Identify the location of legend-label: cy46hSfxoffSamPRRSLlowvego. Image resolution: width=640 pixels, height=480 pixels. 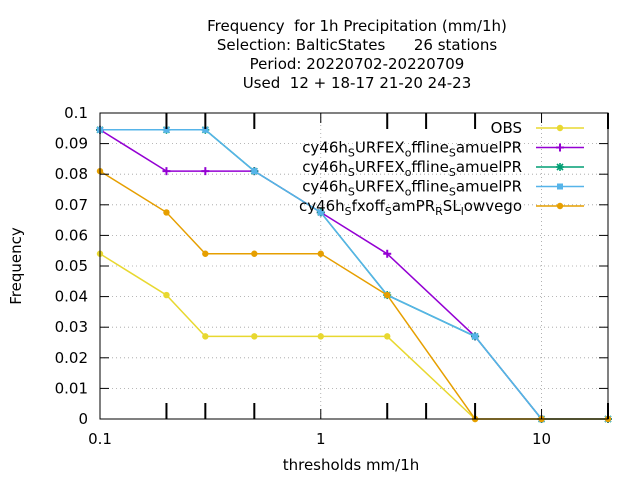
(410, 207).